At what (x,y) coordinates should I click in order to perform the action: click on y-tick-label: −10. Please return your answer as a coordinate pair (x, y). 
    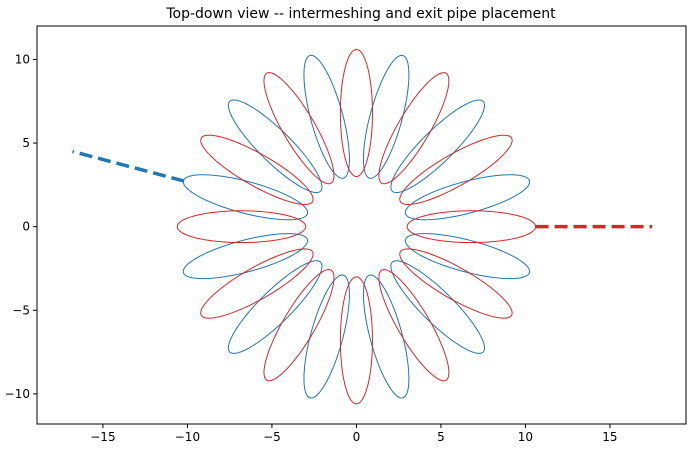
    Looking at the image, I should click on (17, 394).